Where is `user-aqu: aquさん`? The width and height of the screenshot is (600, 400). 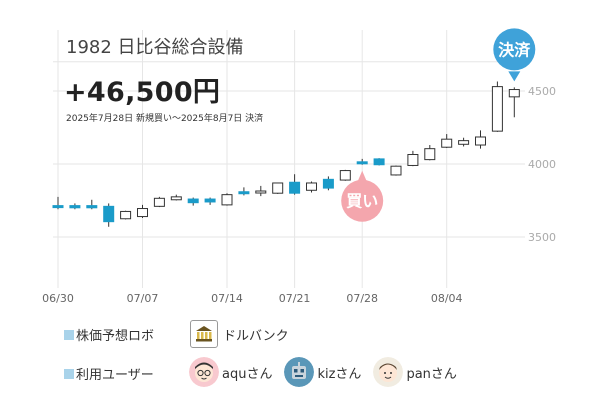
user-aqu: aquさん is located at coordinates (230, 372).